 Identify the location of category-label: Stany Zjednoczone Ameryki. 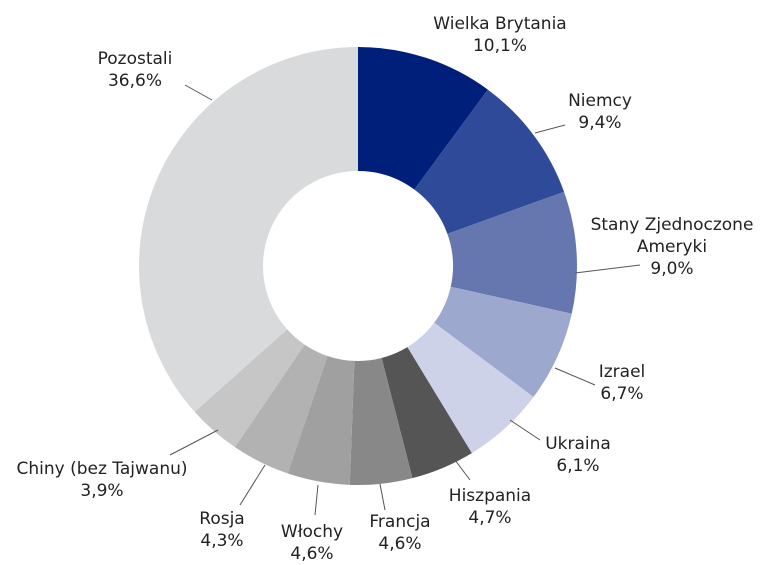
(672, 236).